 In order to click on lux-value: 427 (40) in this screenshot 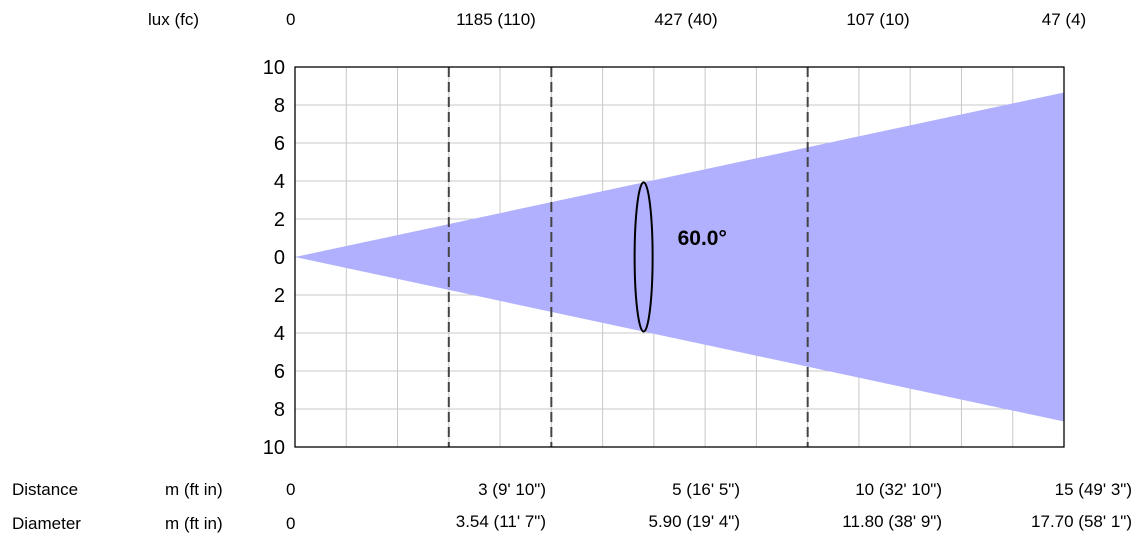, I will do `click(686, 19)`.